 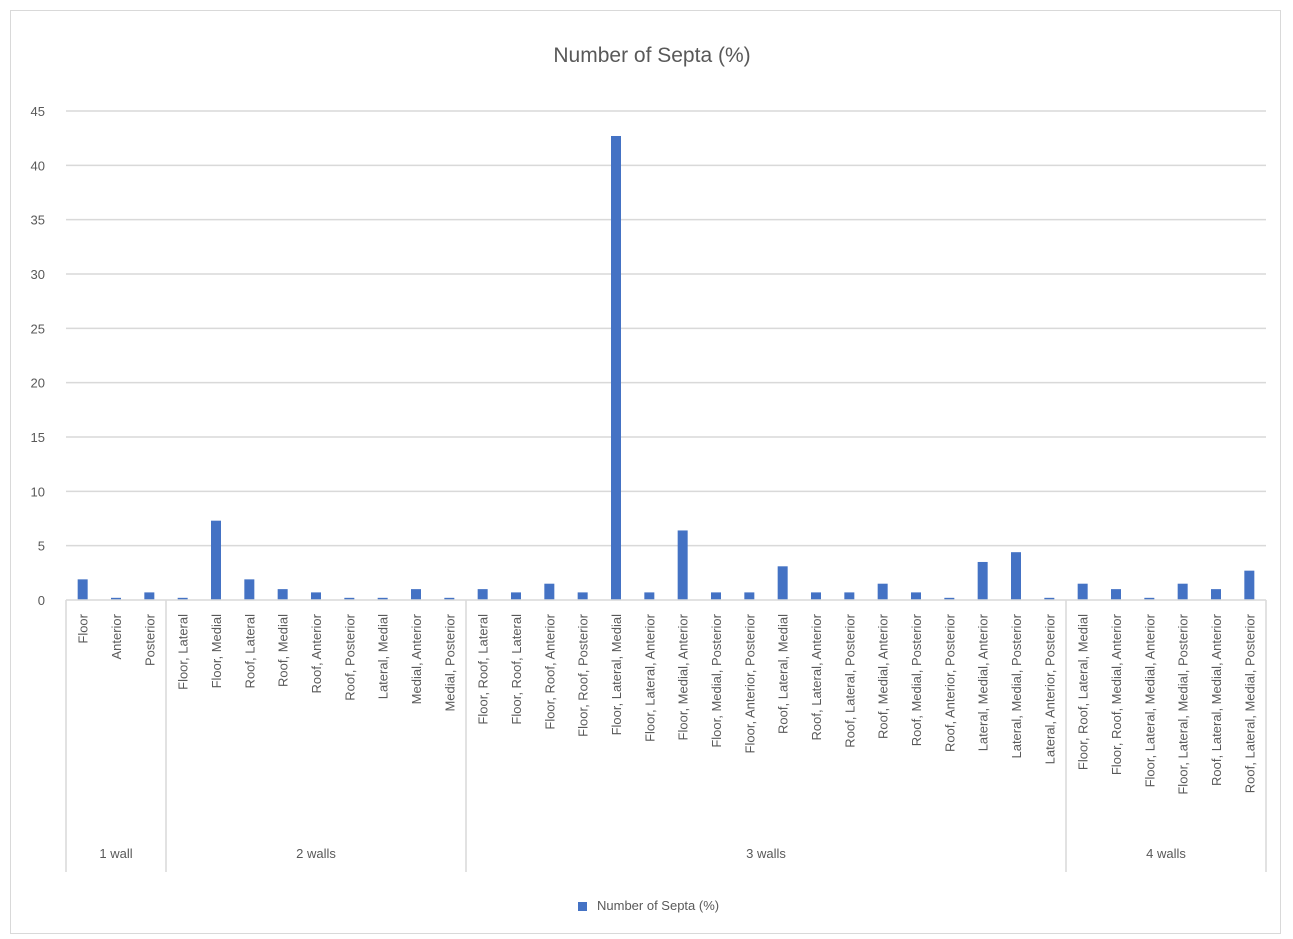 What do you see at coordinates (349, 656) in the screenshot?
I see `category-label: Roof, Posterior` at bounding box center [349, 656].